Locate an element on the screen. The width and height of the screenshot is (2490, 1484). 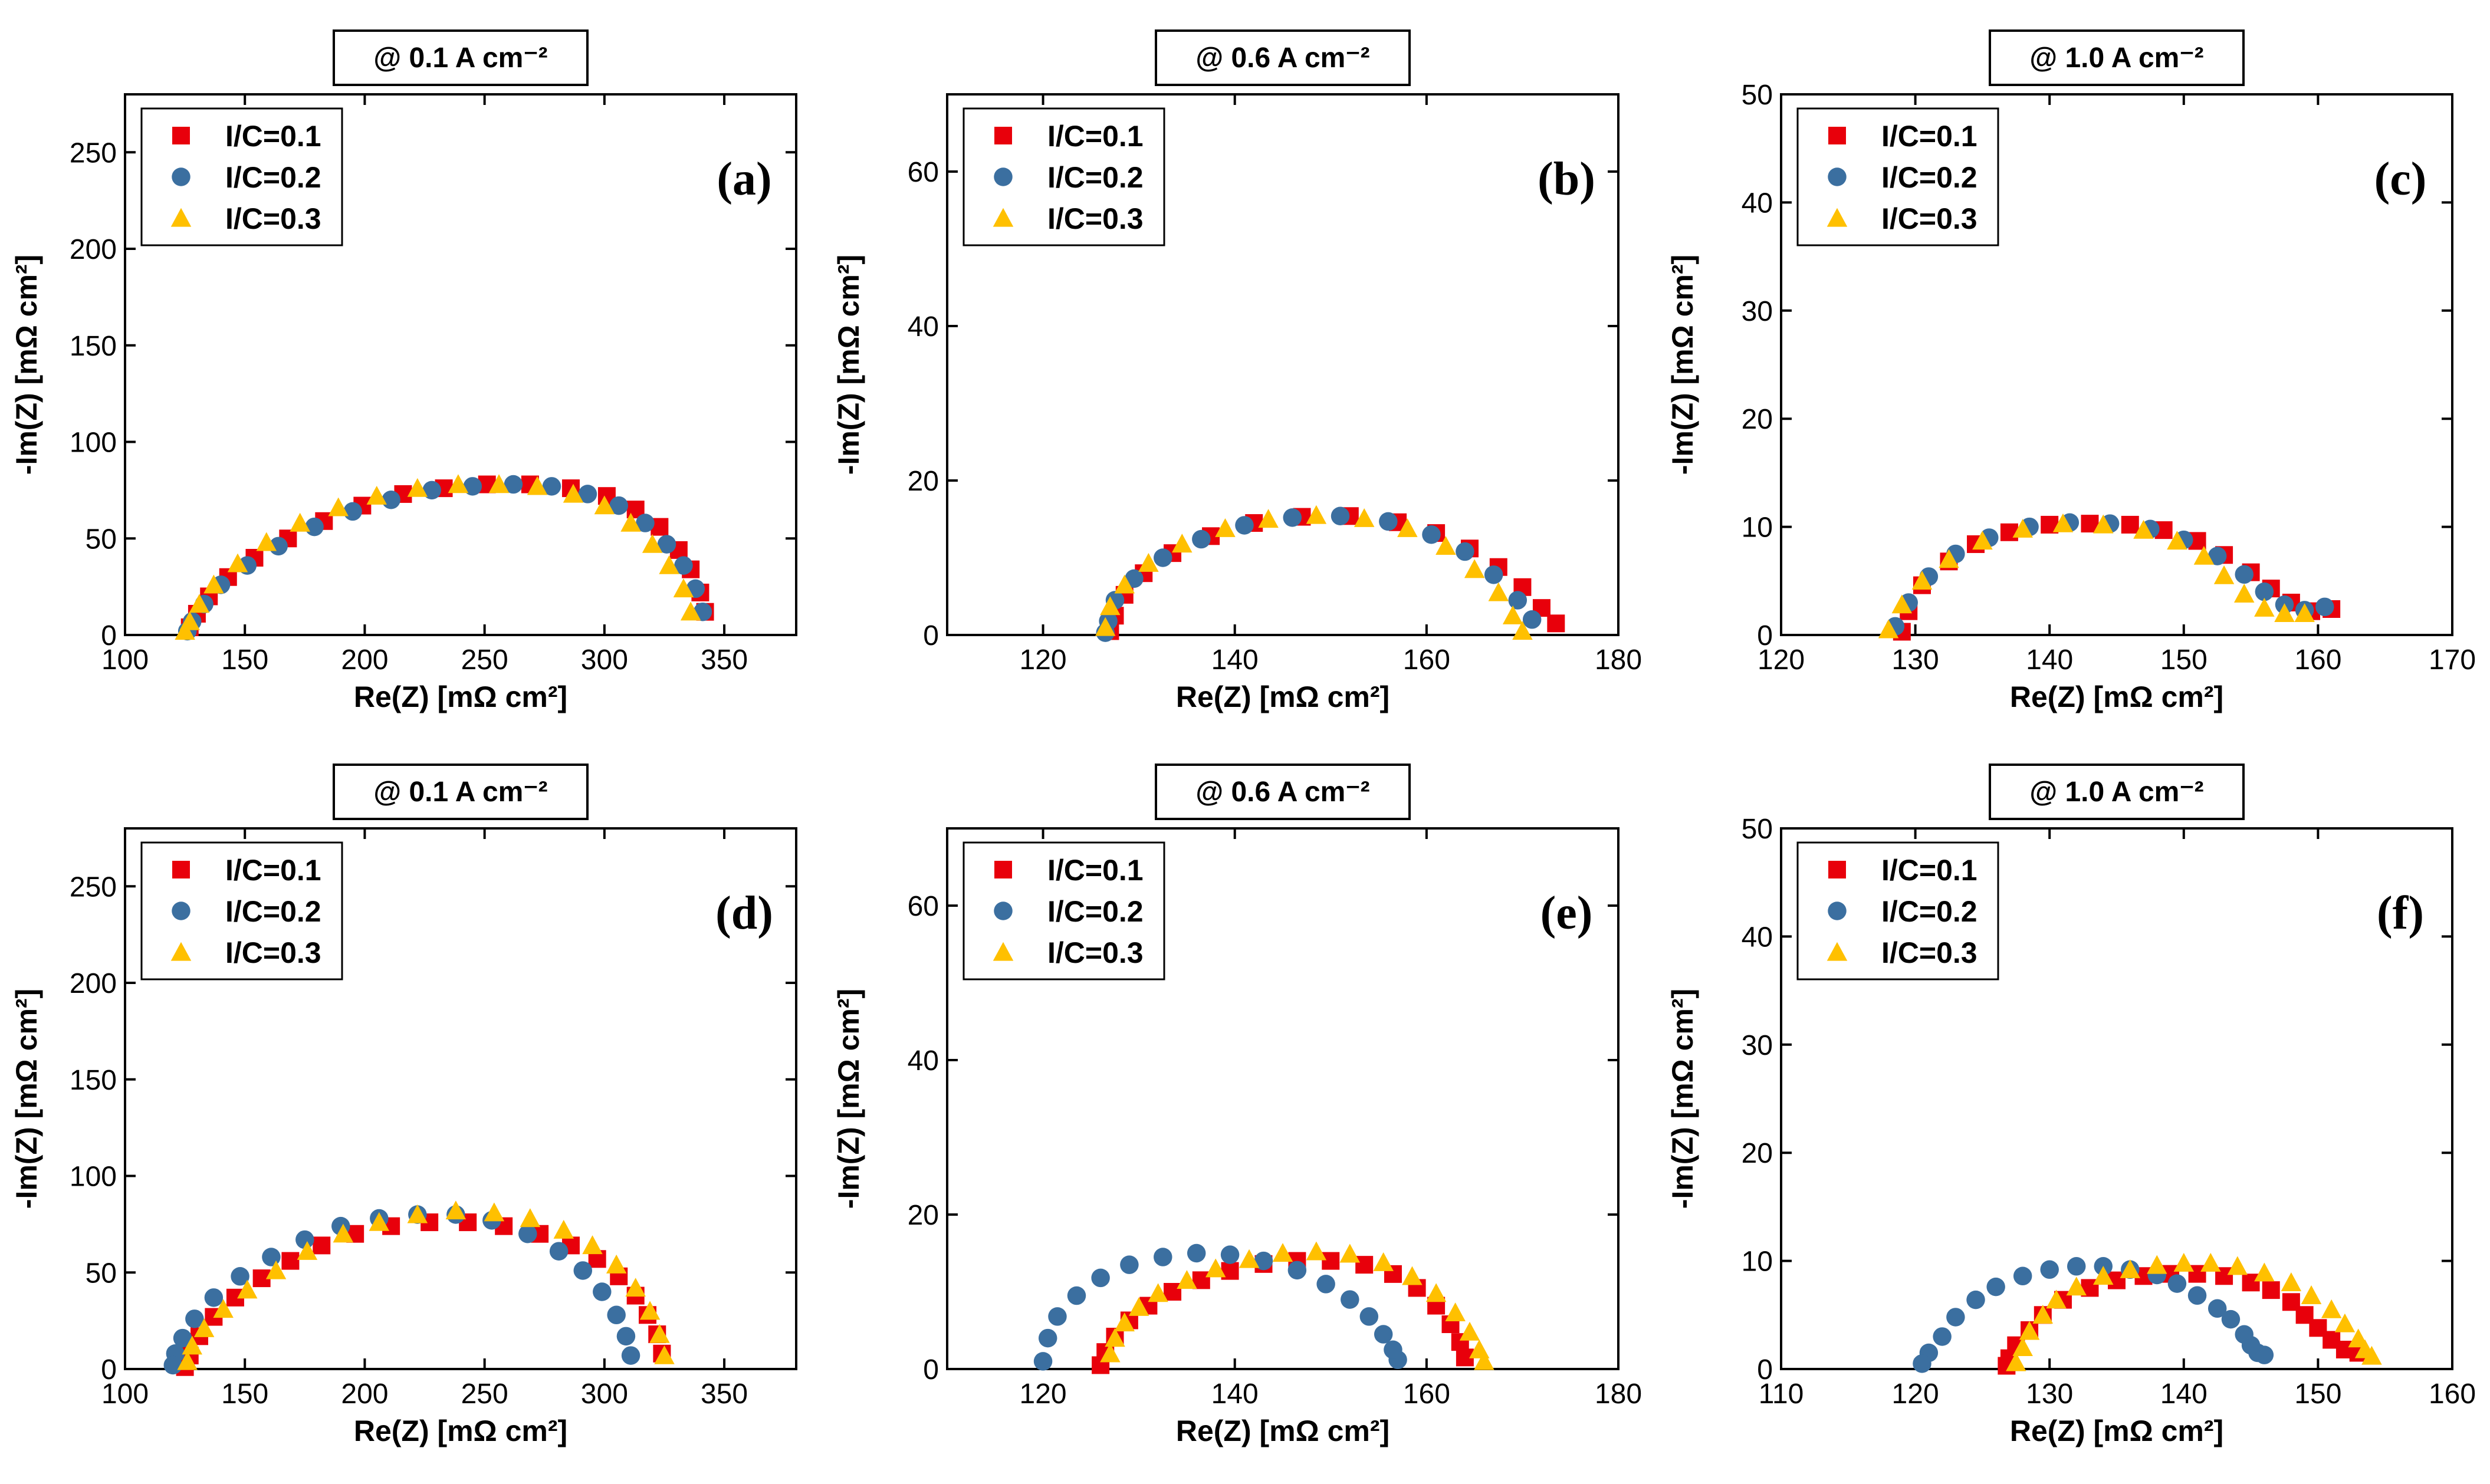
panel-label: (c) is located at coordinates (2401, 179).